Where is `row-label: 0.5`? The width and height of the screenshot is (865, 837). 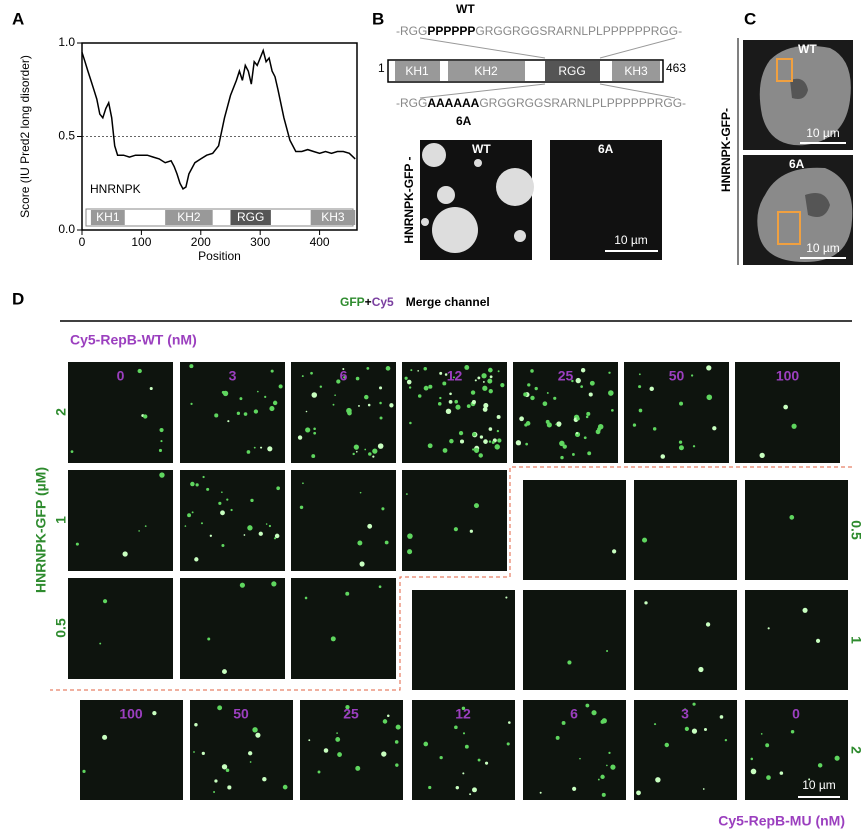
row-label: 0.5 is located at coordinates (856, 530).